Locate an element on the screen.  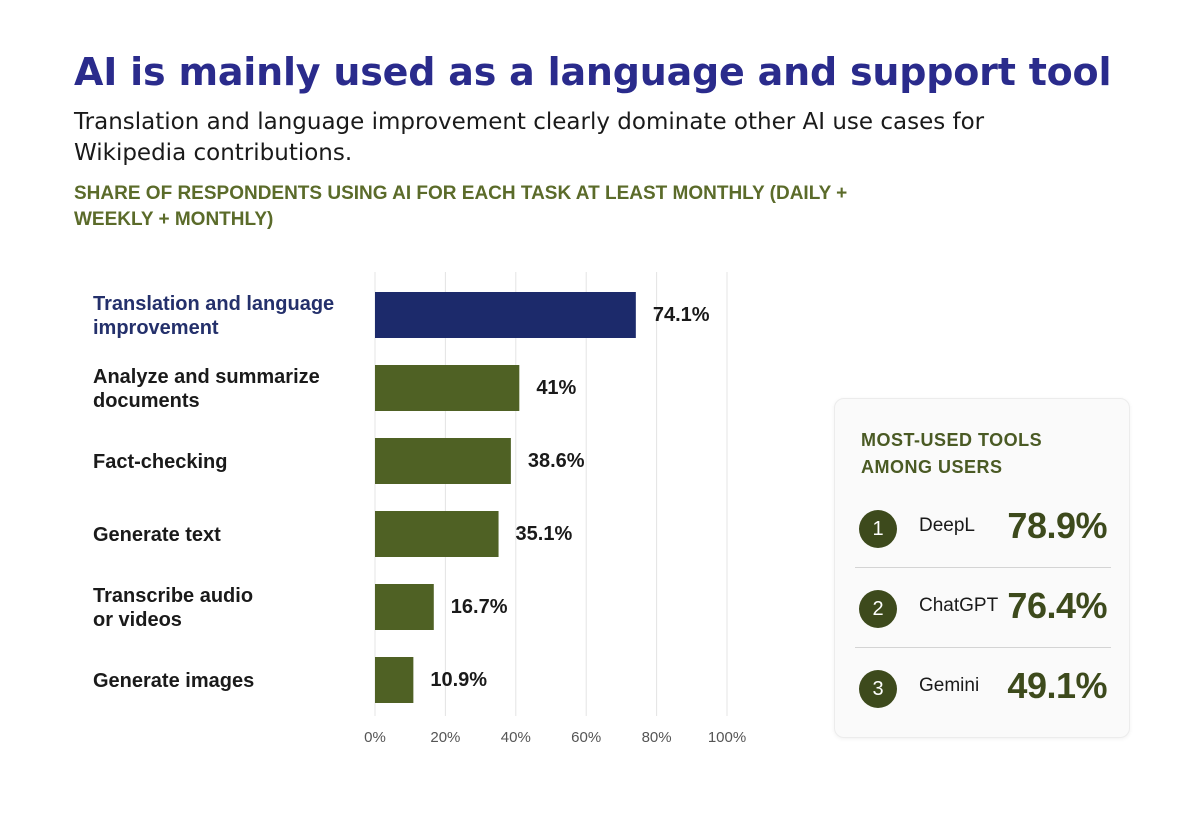
category-label: Fact-checking is located at coordinates (160, 462).